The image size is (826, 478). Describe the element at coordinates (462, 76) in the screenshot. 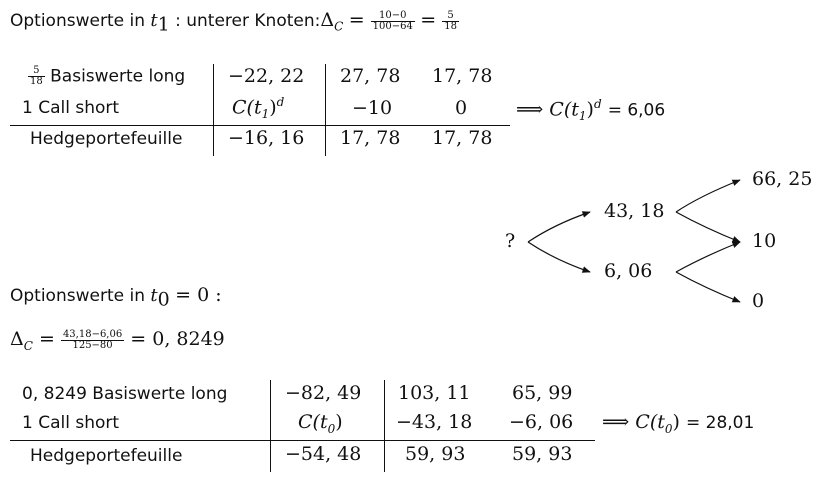

I see `table1-row1-c3: 17, 78` at that location.